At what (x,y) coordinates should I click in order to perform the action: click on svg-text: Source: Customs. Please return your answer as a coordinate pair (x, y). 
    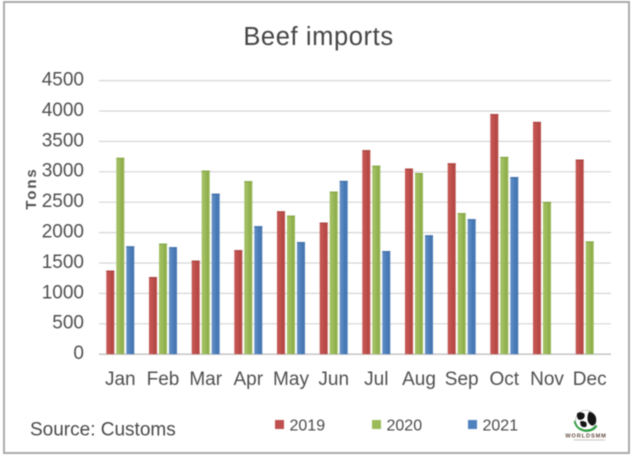
    Looking at the image, I should click on (103, 430).